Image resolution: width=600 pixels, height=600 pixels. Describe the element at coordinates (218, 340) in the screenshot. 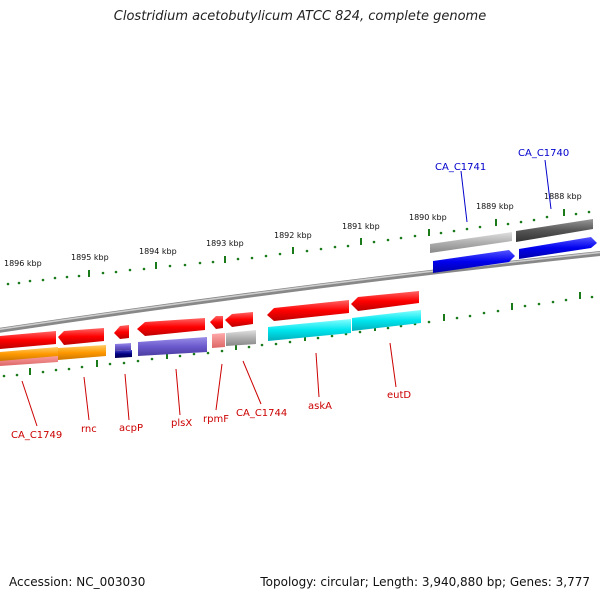

I see `feature-salmon-small` at that location.